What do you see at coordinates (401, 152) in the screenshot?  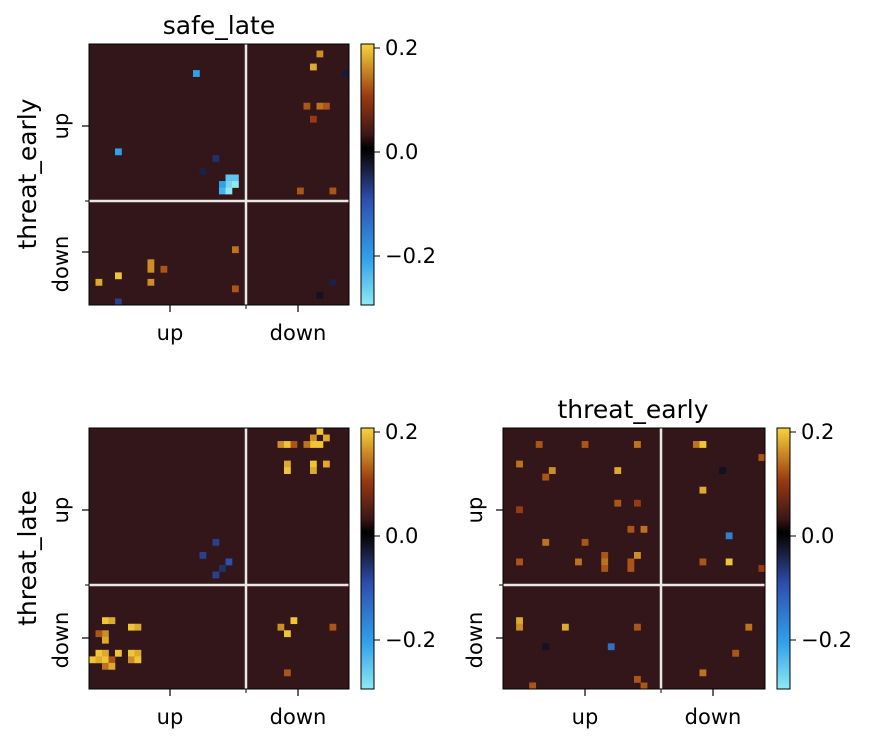 I see `colorbar-tick-label: 0.0` at bounding box center [401, 152].